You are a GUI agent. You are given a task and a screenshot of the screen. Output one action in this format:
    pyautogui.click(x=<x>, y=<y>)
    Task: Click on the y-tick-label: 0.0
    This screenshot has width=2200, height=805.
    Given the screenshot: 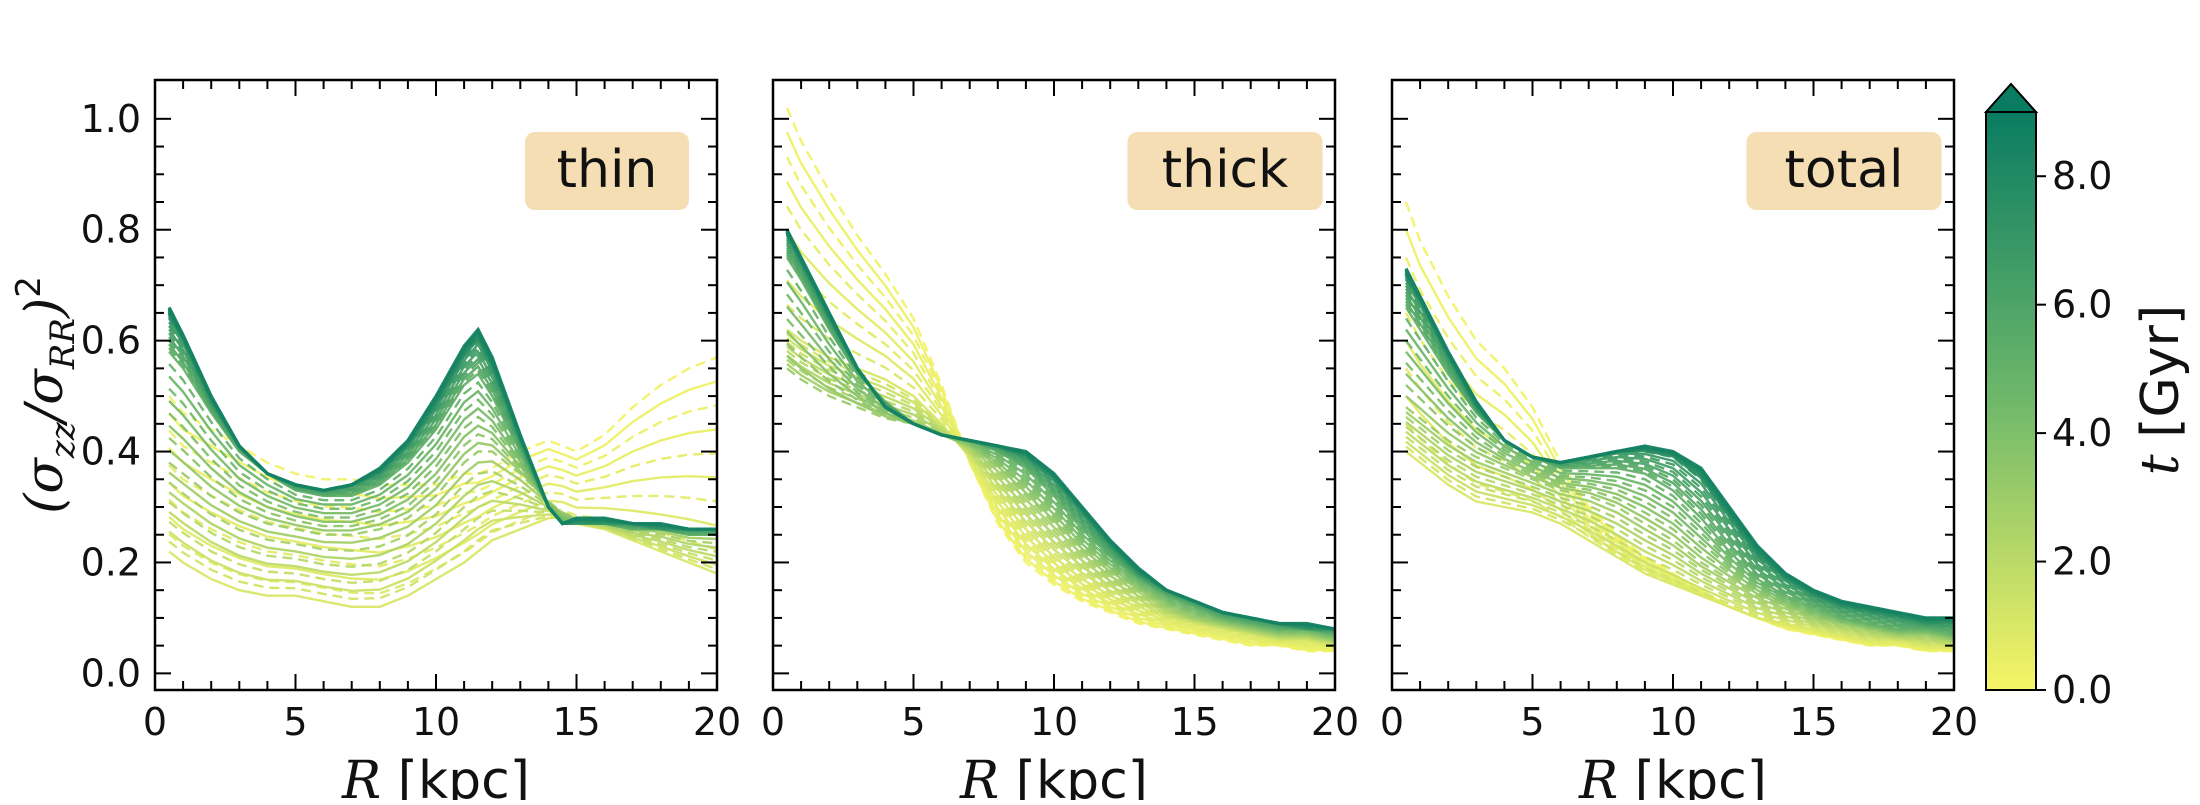 What is the action you would take?
    pyautogui.click(x=111, y=673)
    